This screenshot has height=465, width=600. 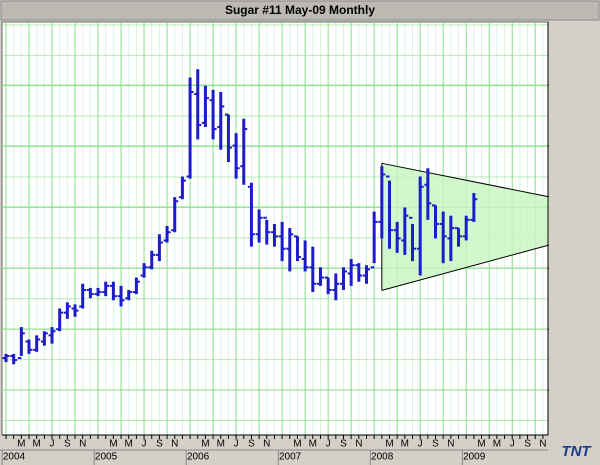 I want to click on lower-trend-line, so click(x=466, y=267).